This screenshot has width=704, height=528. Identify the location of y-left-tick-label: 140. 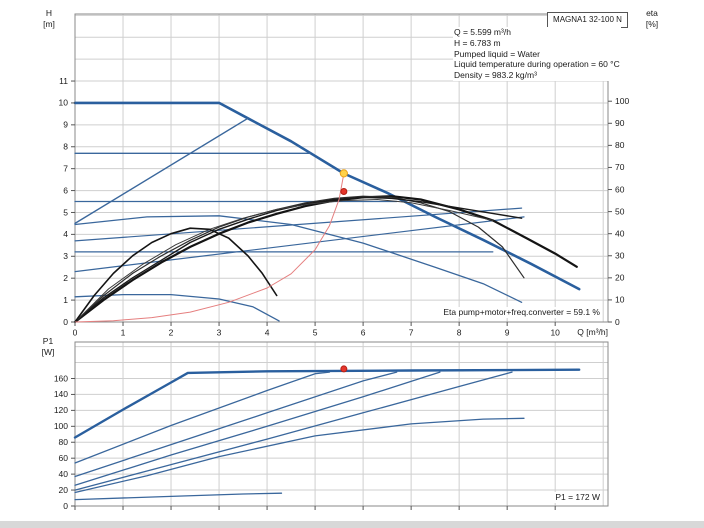
(61, 394).